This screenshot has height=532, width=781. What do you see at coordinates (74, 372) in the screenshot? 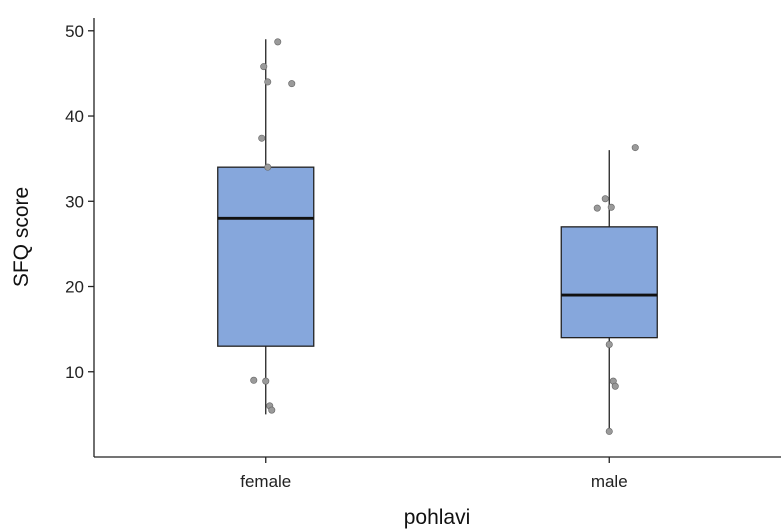
I see `y-tick-label: 10` at bounding box center [74, 372].